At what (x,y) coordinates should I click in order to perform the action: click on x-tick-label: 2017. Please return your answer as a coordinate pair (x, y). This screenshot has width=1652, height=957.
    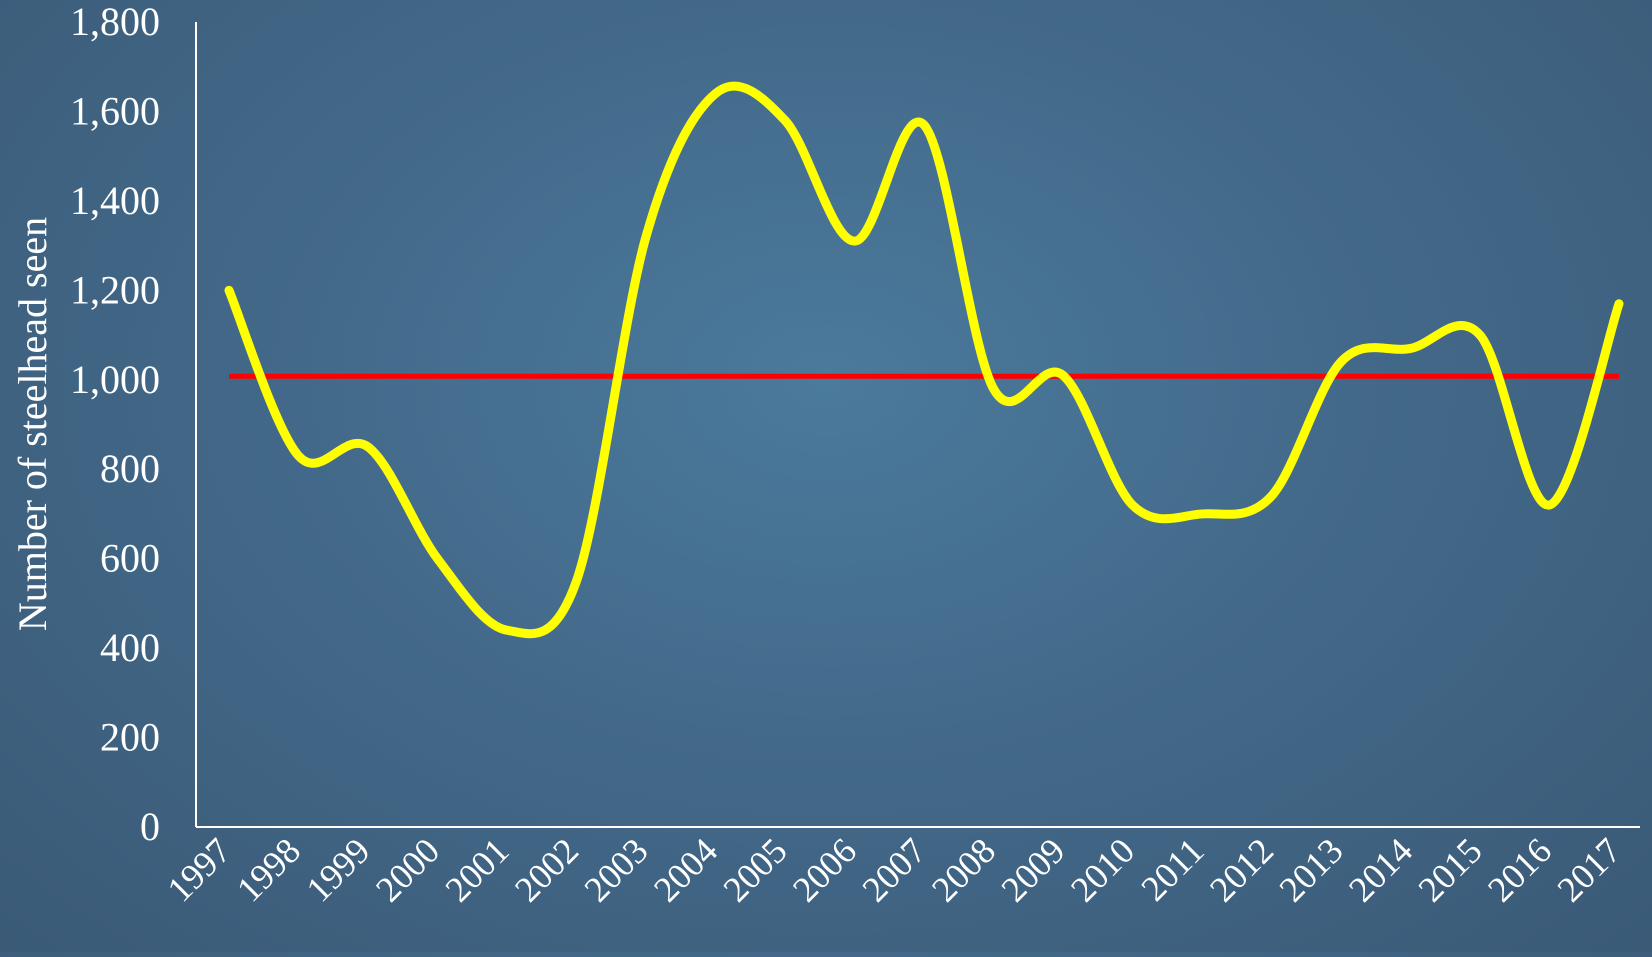
    Looking at the image, I should click on (1588, 869).